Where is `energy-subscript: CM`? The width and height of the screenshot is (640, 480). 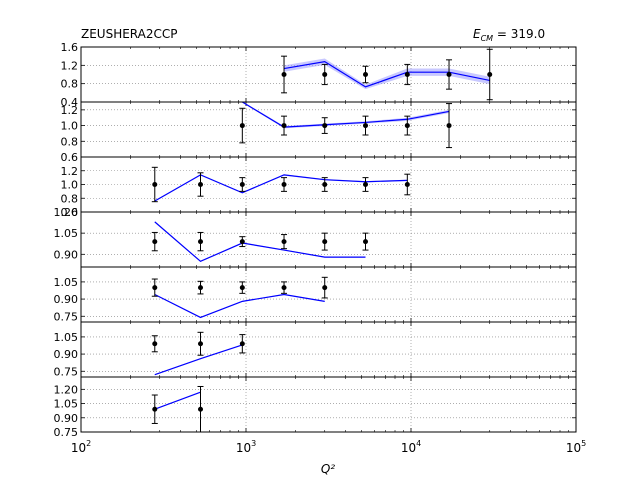
energy-subscript: CM is located at coordinates (487, 38).